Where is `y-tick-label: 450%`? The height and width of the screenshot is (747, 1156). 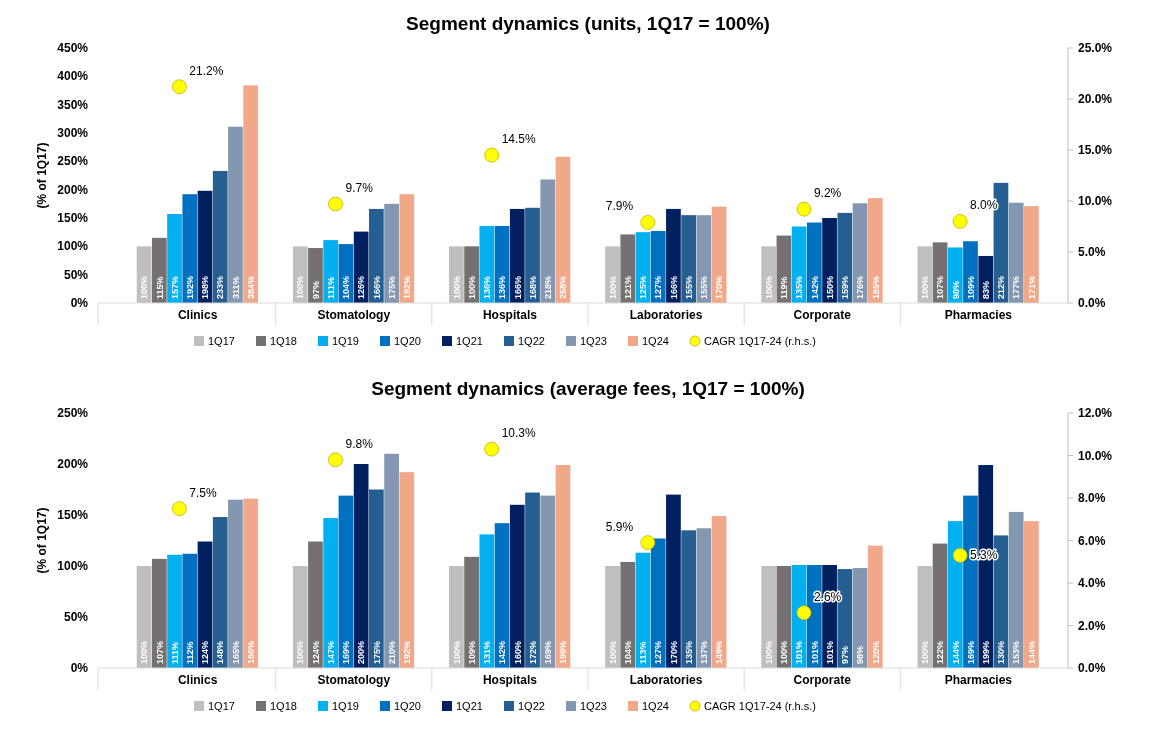
y-tick-label: 450% is located at coordinates (73, 48).